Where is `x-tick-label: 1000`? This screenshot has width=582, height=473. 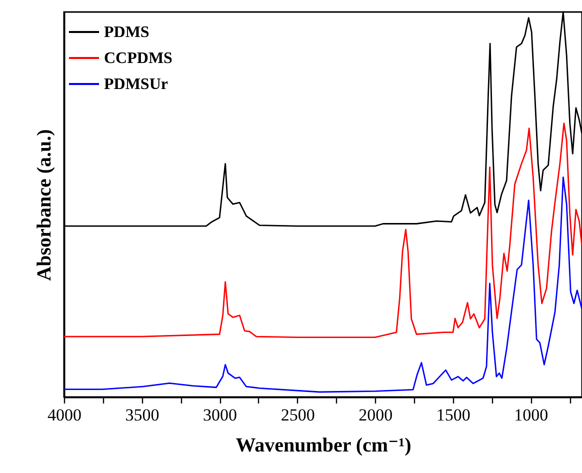
x-tick-label: 1000 is located at coordinates (531, 415).